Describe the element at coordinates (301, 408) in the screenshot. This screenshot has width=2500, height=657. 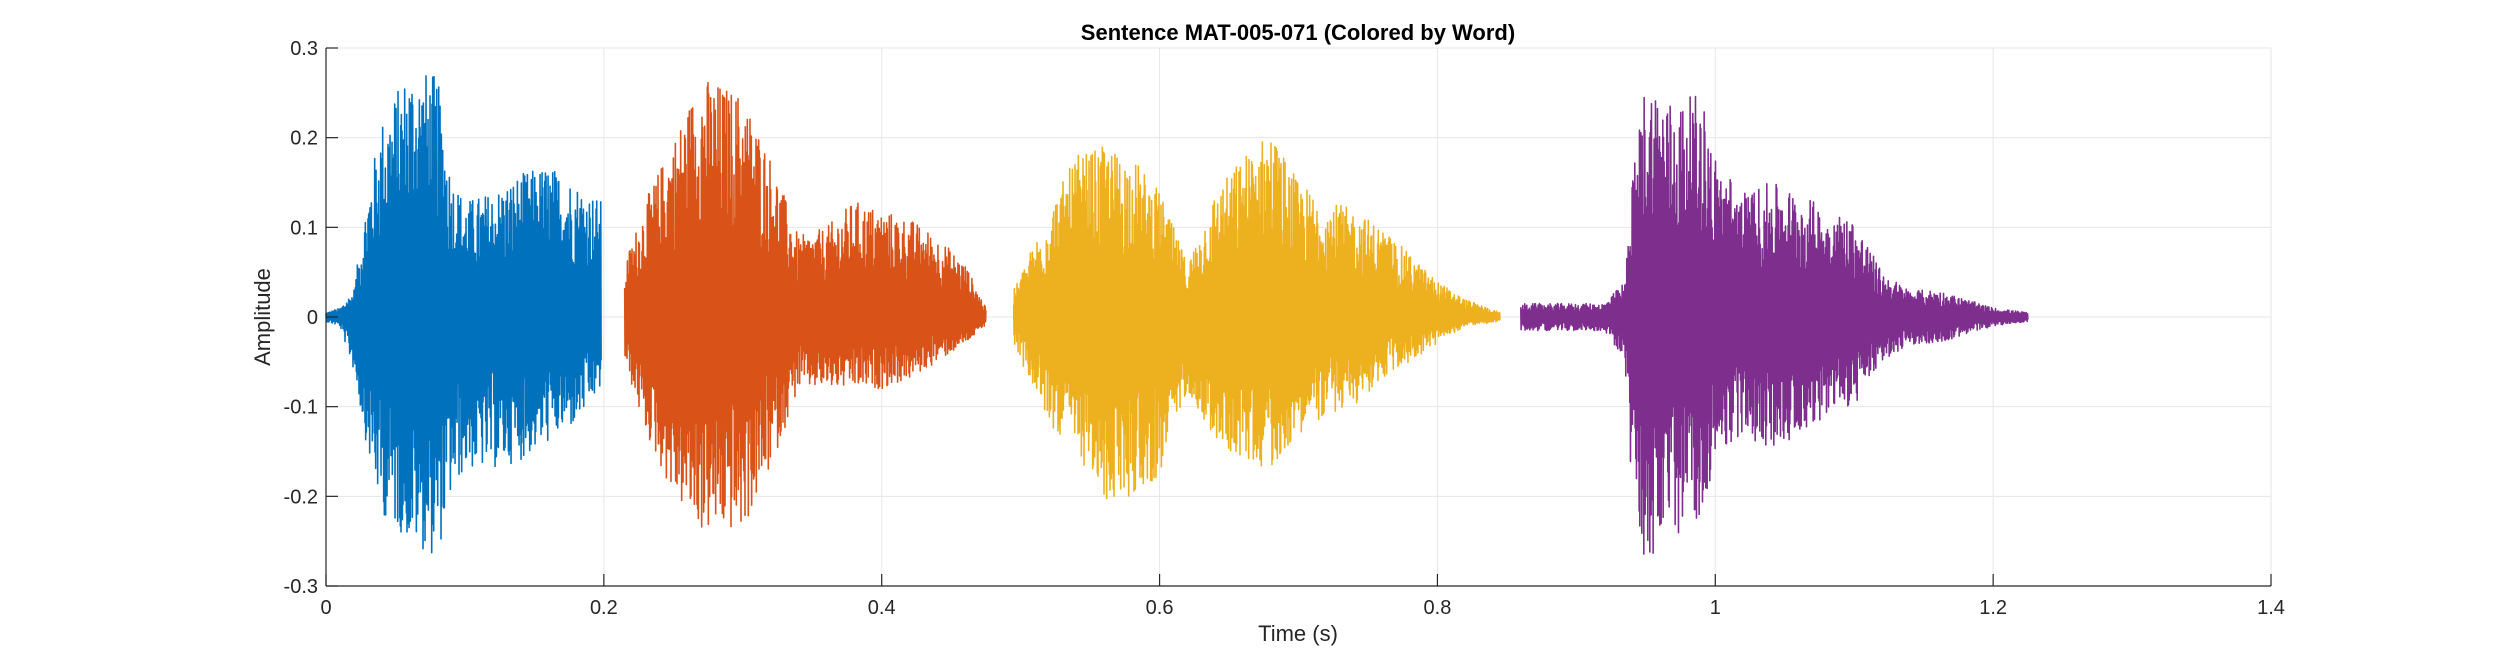
I see `y-tick-label: -0.1` at that location.